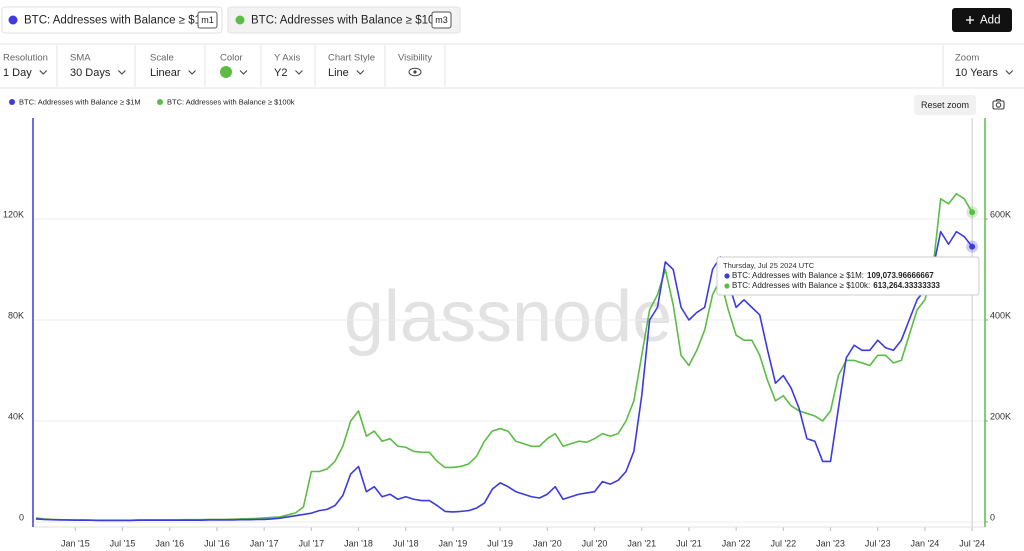 This screenshot has height=551, width=1024. Describe the element at coordinates (595, 543) in the screenshot. I see `x-tick-label: Jul '20` at that location.